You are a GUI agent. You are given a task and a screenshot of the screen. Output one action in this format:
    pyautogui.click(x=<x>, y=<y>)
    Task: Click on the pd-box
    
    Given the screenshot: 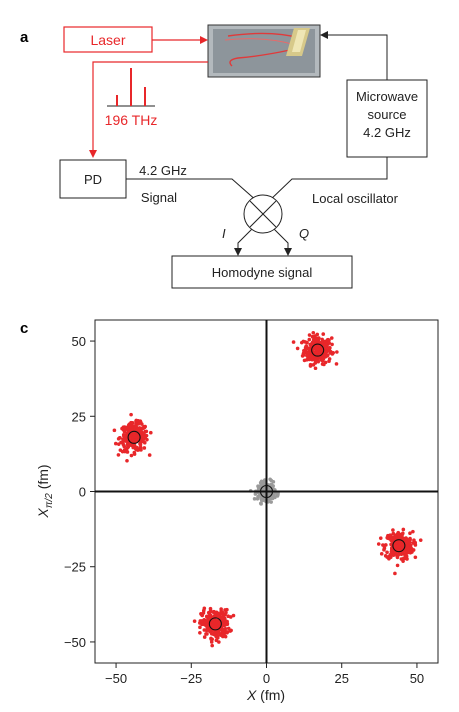 What is the action you would take?
    pyautogui.click(x=93, y=179)
    